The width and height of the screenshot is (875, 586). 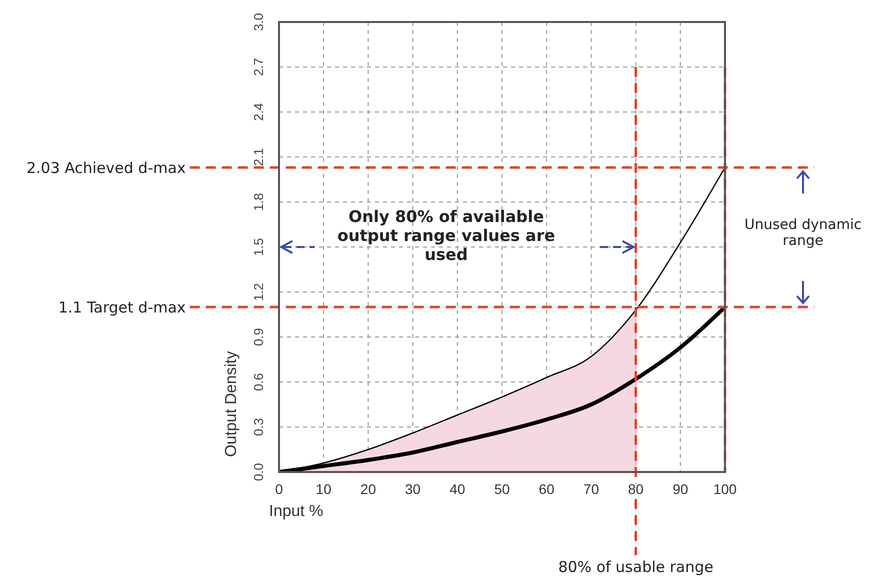 What do you see at coordinates (258, 112) in the screenshot?
I see `y-tick-label: 2.4` at bounding box center [258, 112].